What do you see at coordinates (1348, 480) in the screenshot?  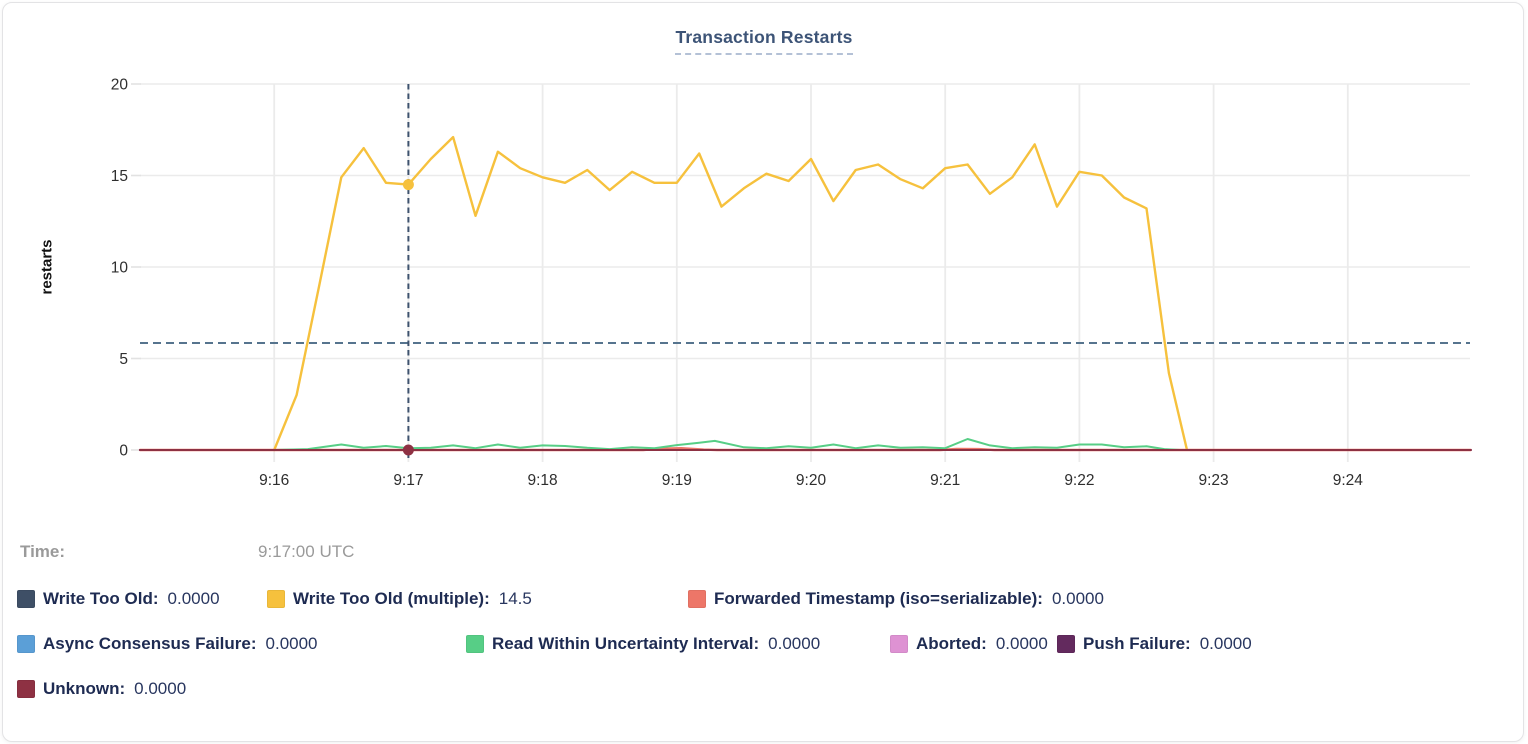 I see `x-tick-label: 9:24` at bounding box center [1348, 480].